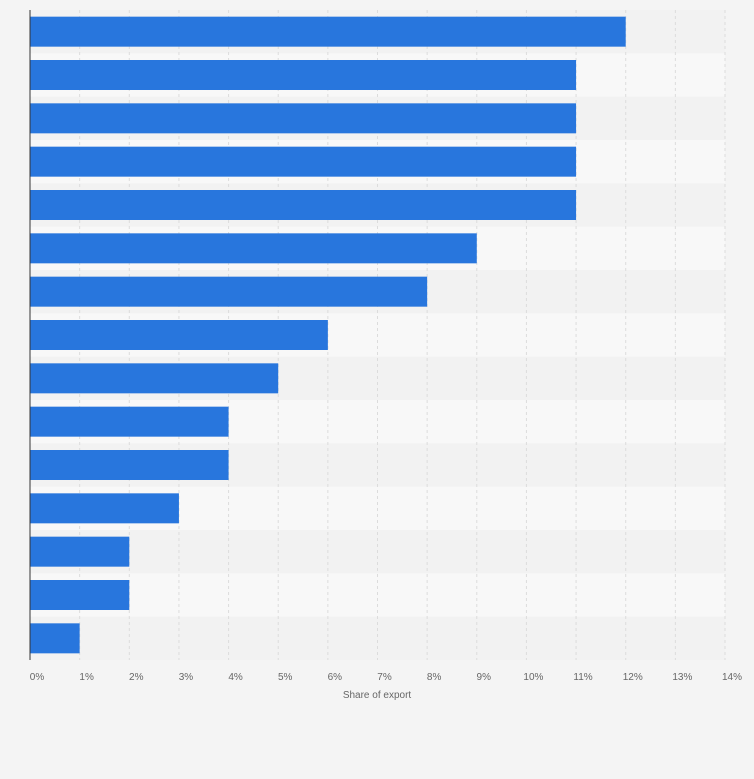  What do you see at coordinates (682, 677) in the screenshot?
I see `x-tick-label: 13%` at bounding box center [682, 677].